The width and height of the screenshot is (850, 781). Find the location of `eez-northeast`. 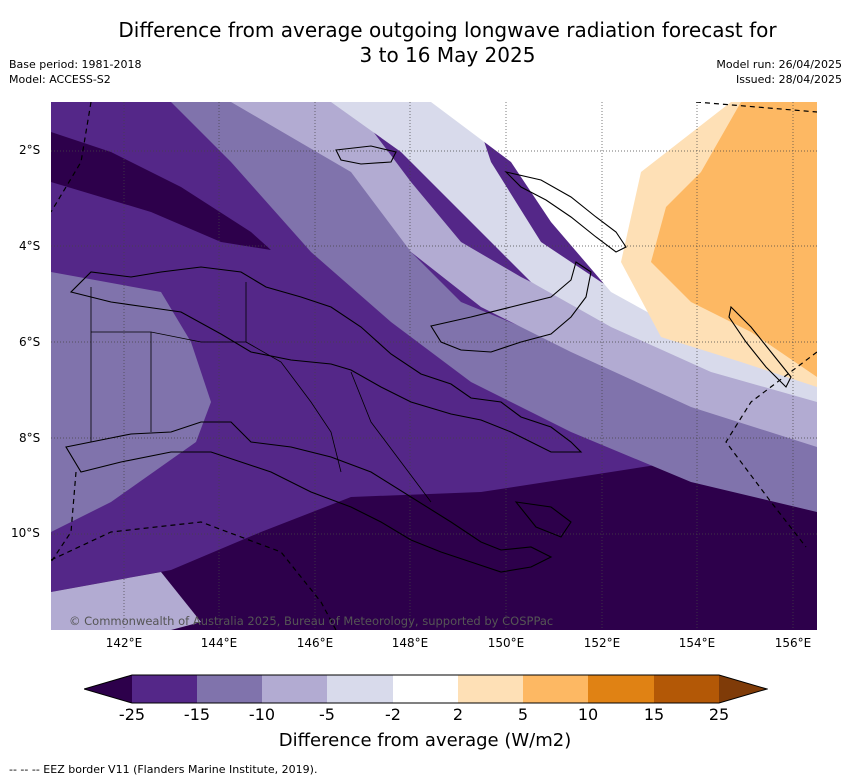

eez-northeast is located at coordinates (756, 107).